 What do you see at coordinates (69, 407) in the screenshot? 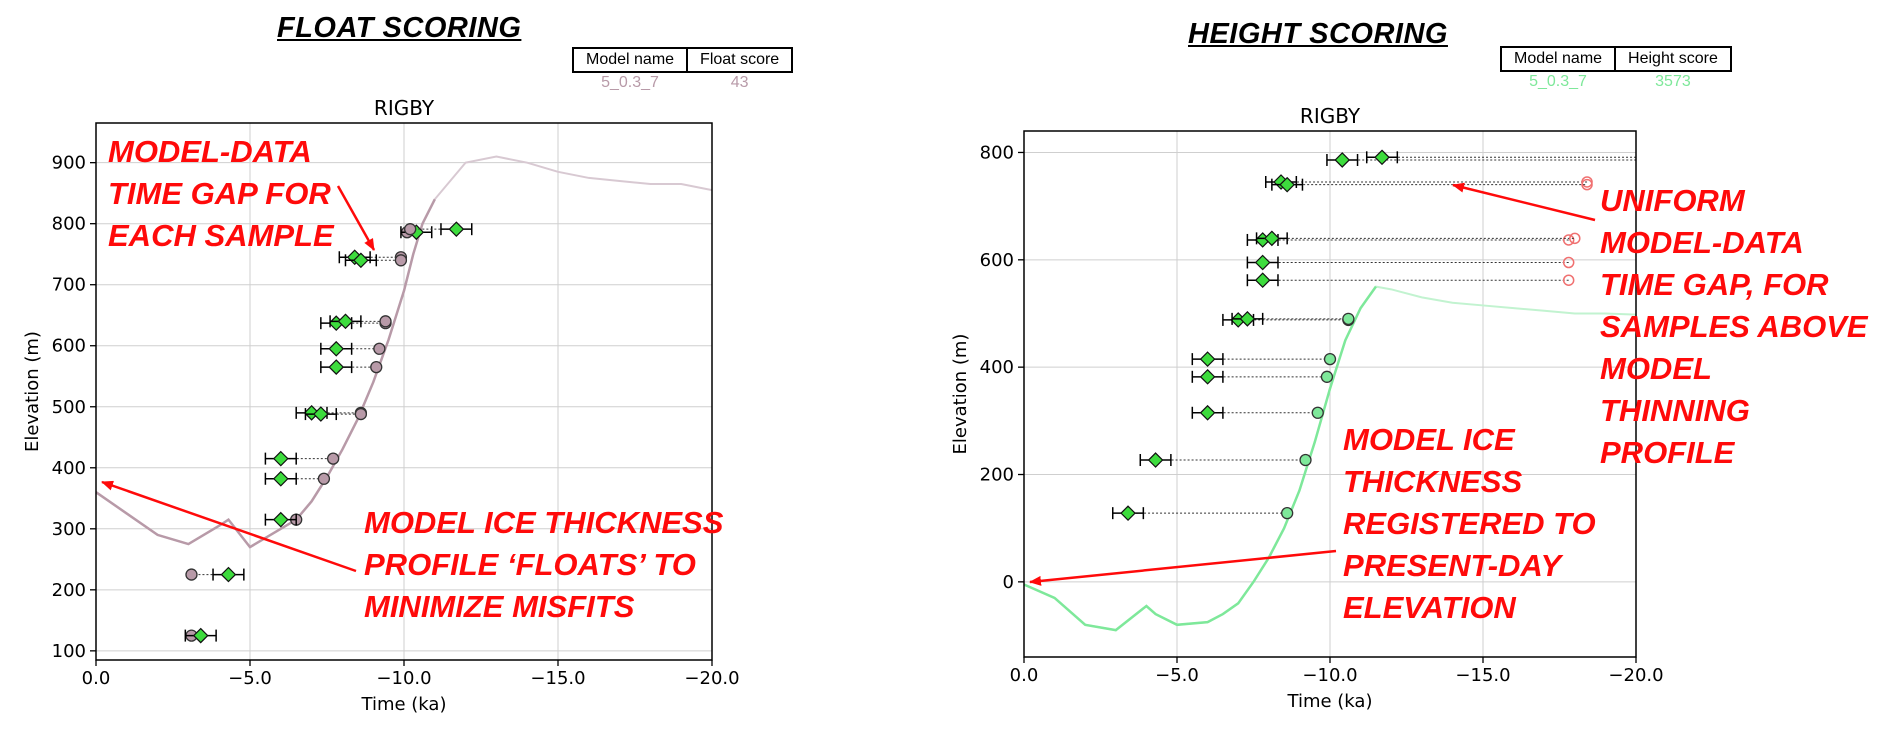
I see `y-tick-label: 500` at bounding box center [69, 407].